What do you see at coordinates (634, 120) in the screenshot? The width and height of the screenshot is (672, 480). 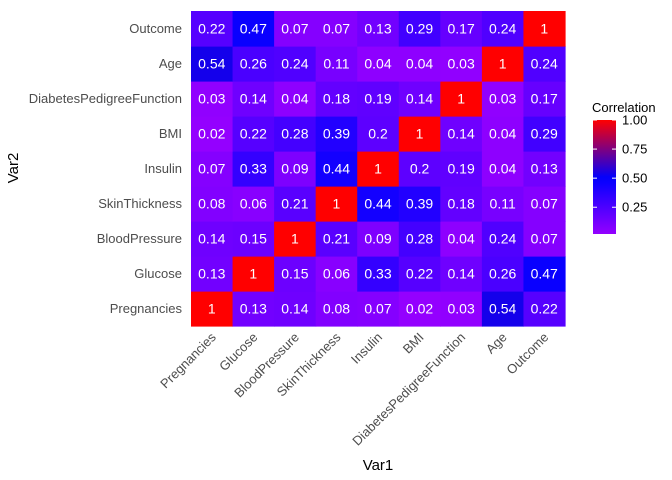 I see `legend-tick-label: 1.00` at bounding box center [634, 120].